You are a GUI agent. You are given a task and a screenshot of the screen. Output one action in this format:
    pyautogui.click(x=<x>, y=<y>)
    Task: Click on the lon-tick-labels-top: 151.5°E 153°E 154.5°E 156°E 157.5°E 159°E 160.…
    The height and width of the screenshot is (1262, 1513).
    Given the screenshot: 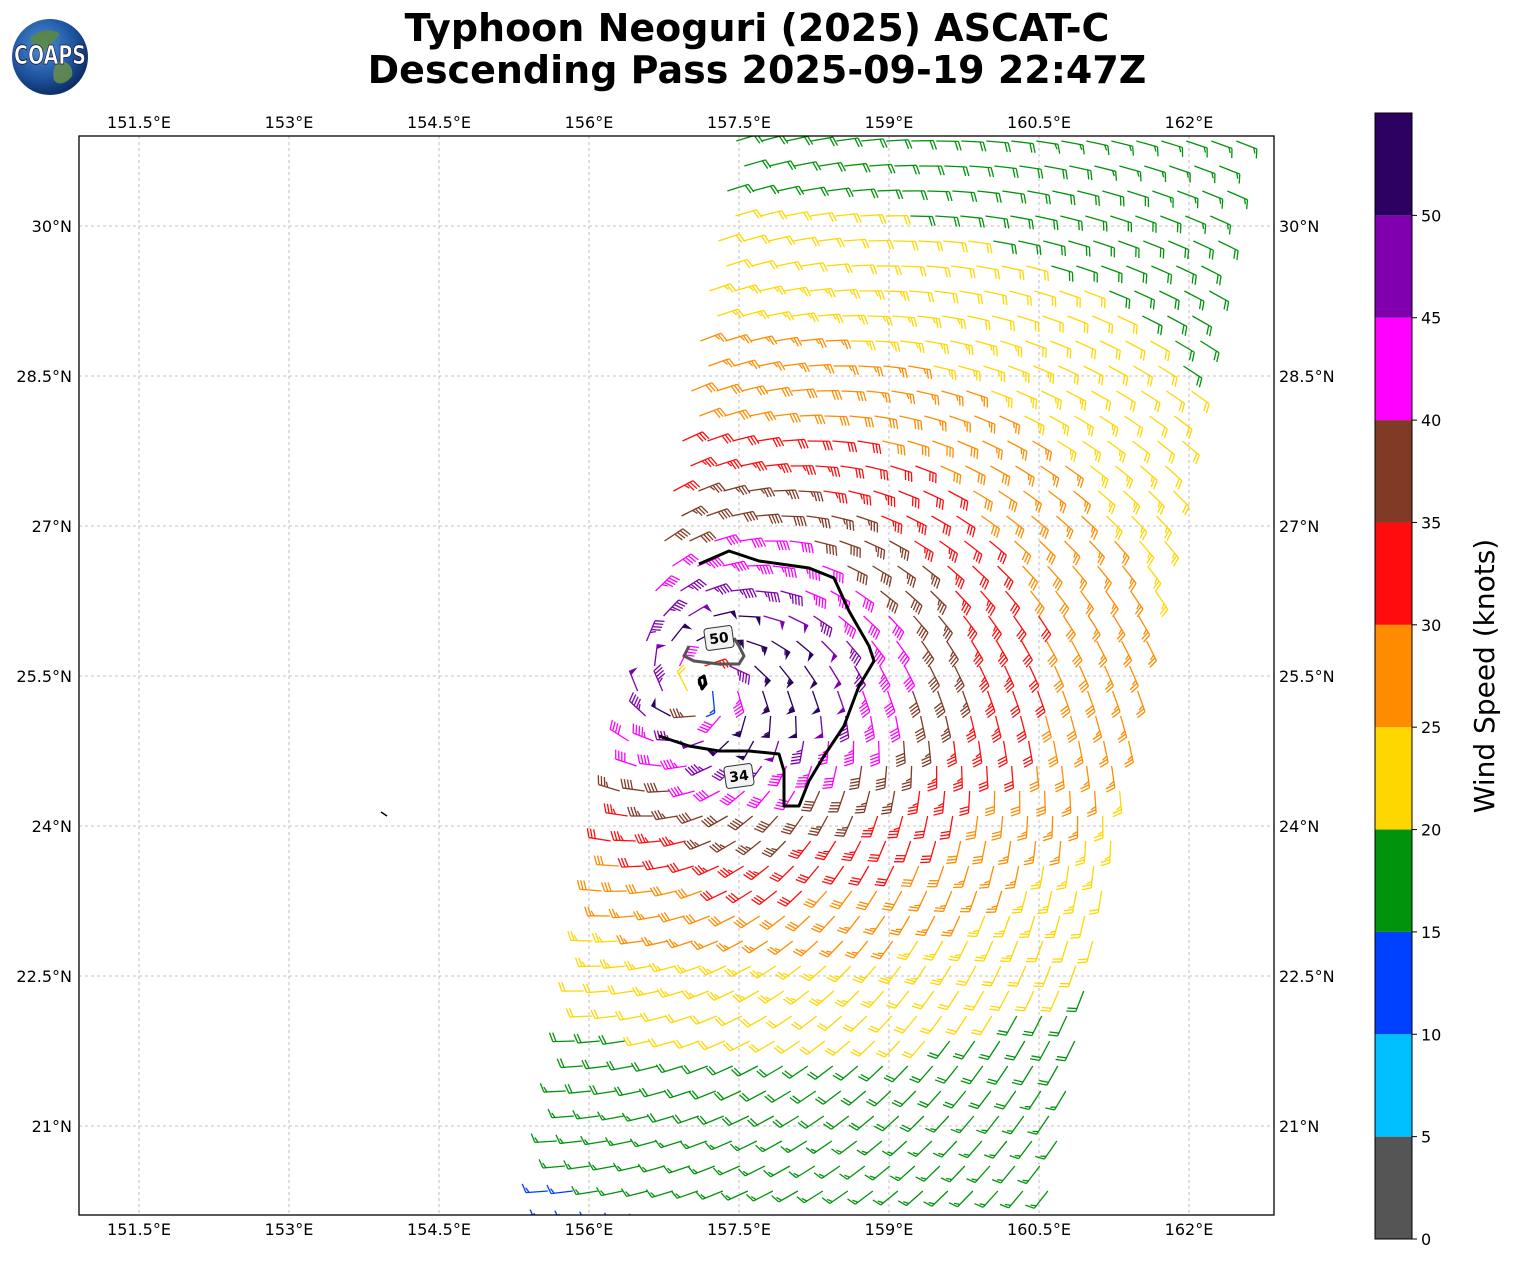 What is the action you would take?
    pyautogui.click(x=660, y=122)
    